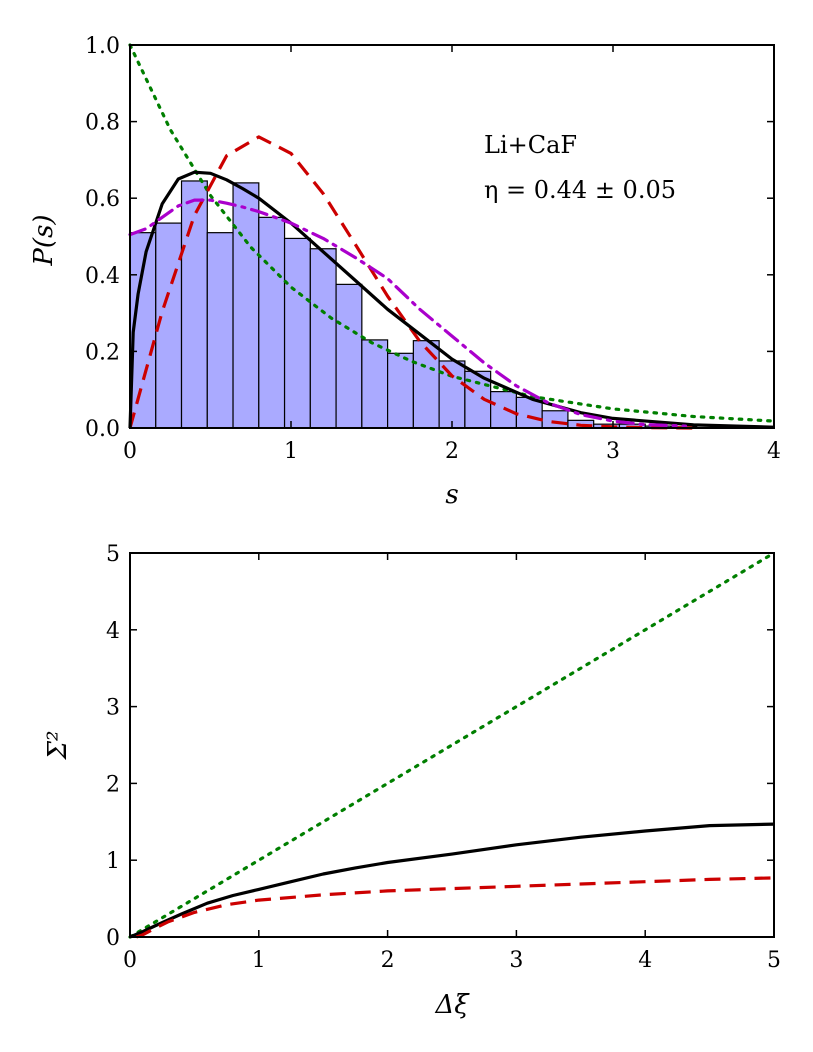  I want to click on bottom-y-tick-label: 1, so click(113, 861).